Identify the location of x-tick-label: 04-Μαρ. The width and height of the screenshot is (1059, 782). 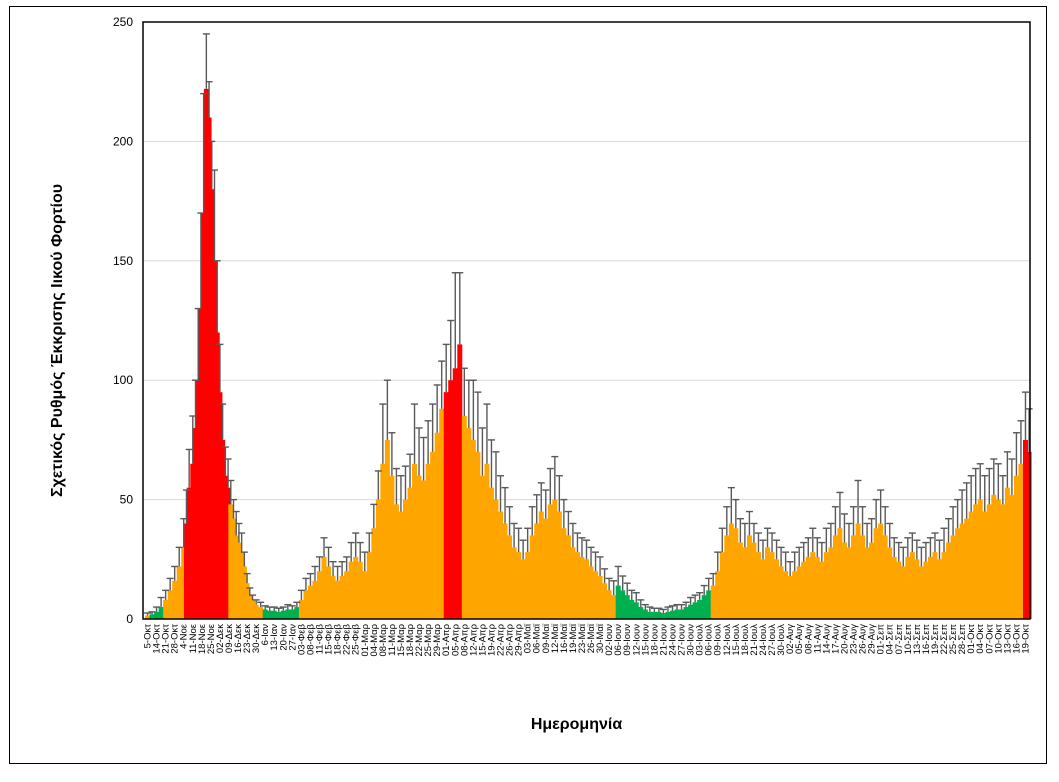
(374, 639).